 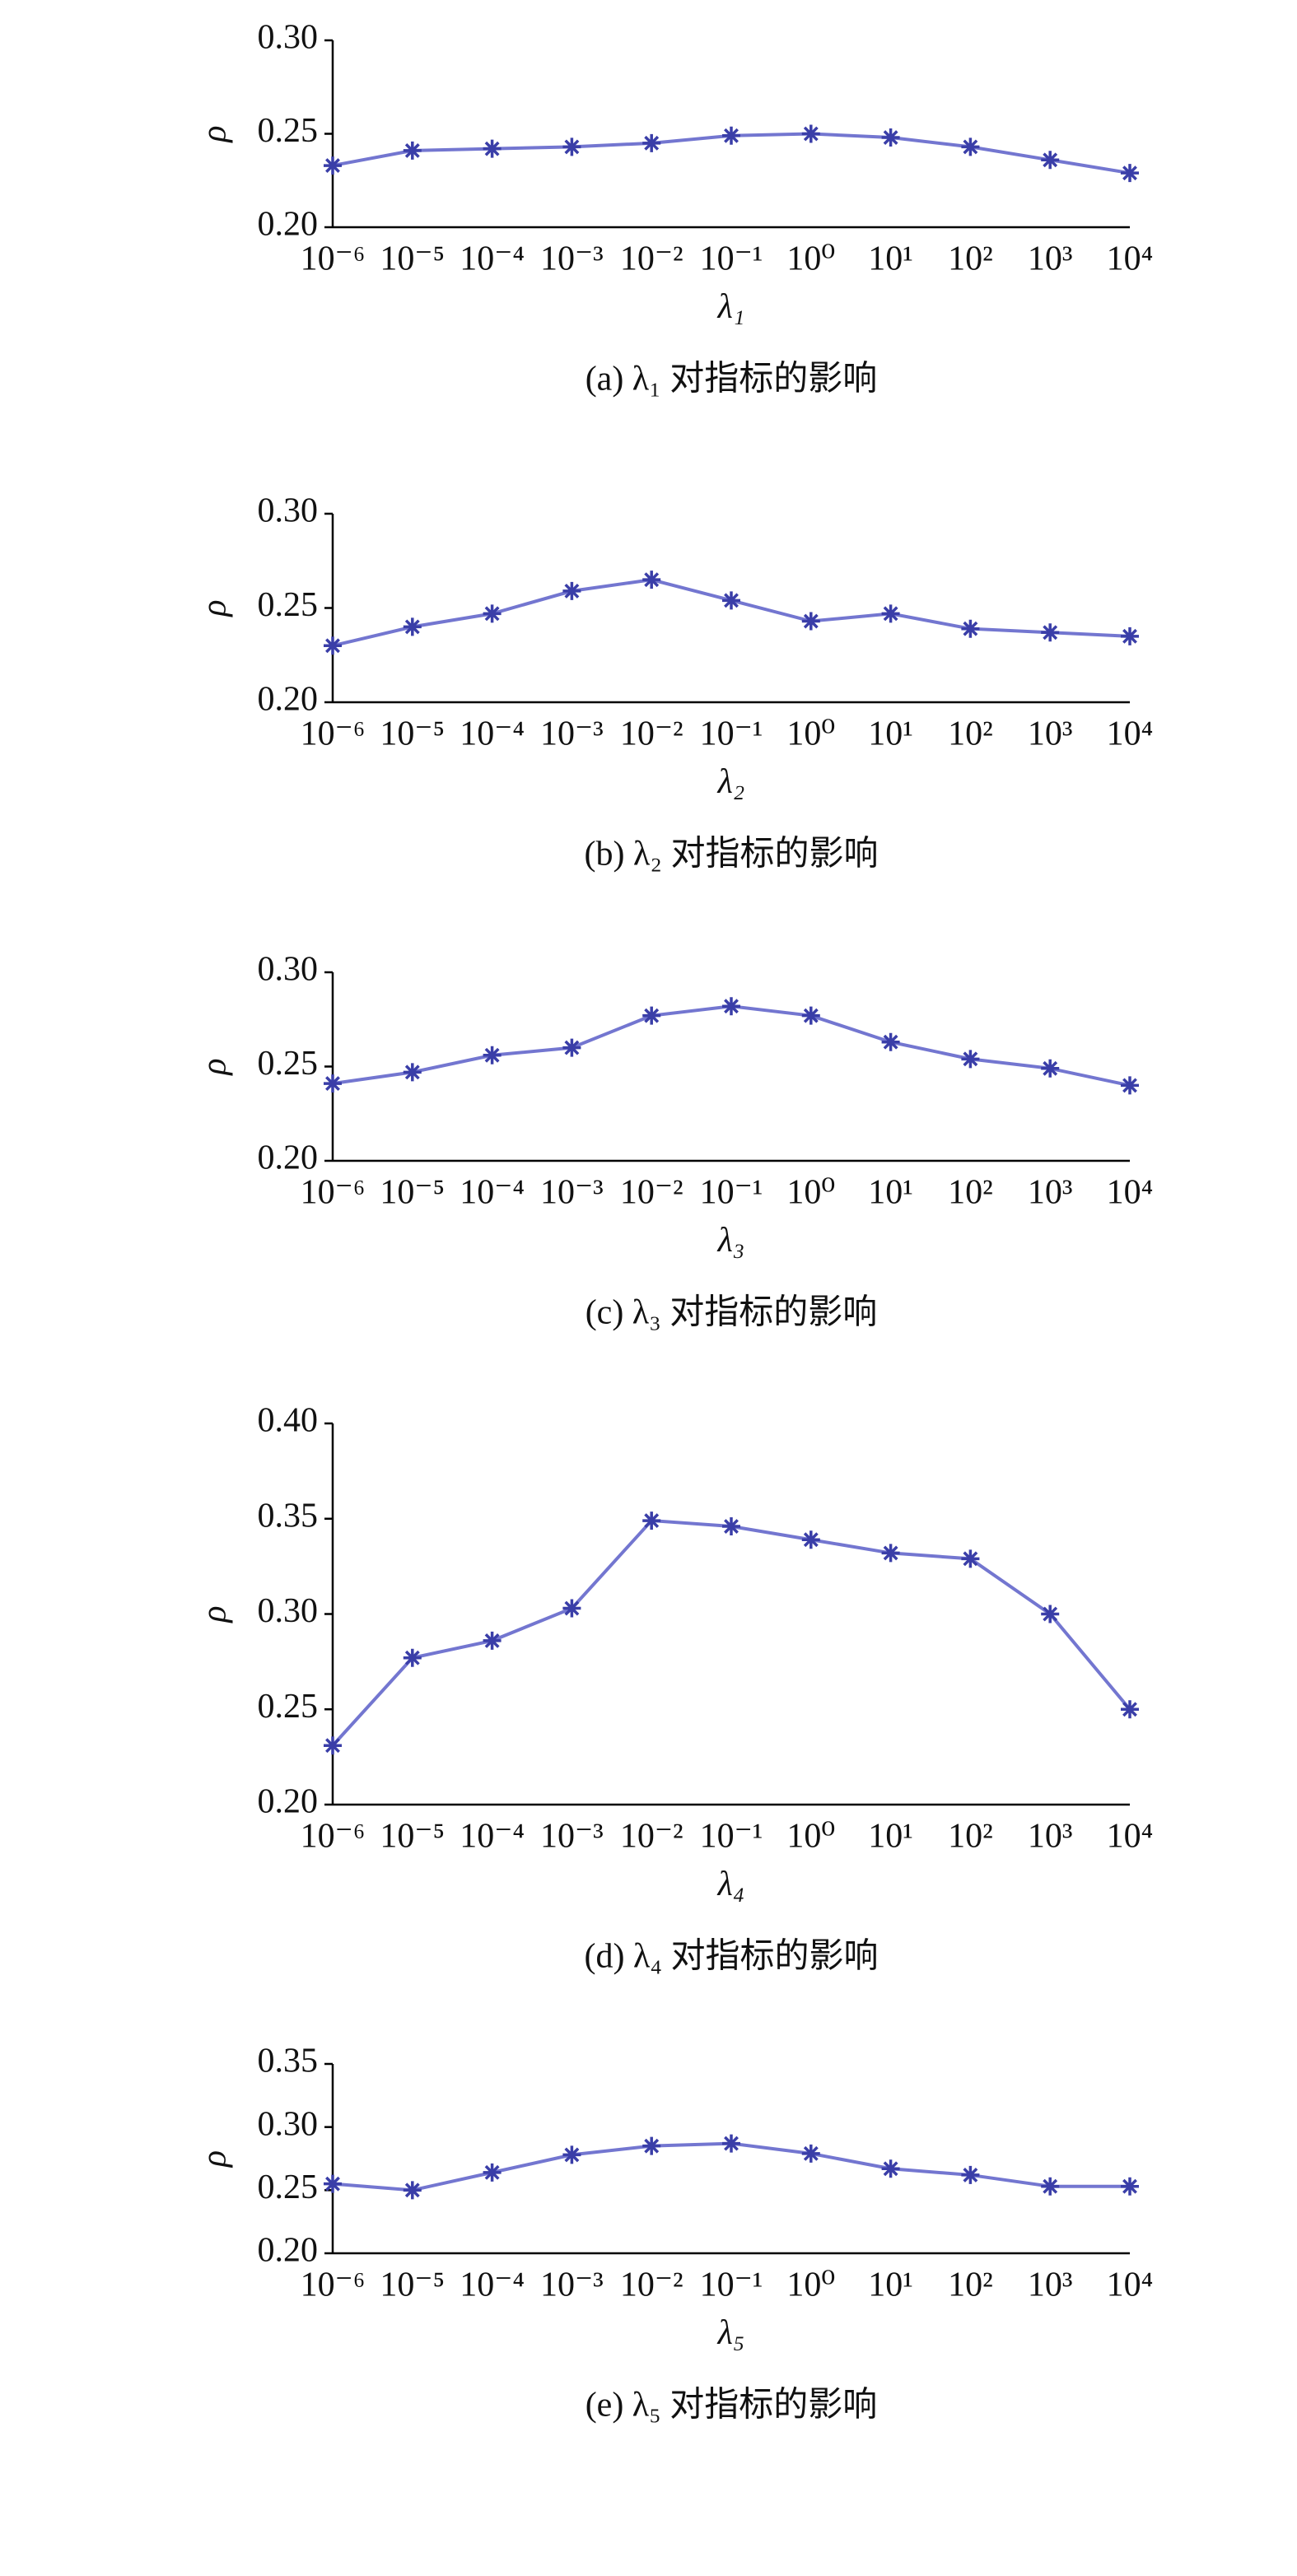 What do you see at coordinates (730, 2333) in the screenshot?
I see `x-label: λ₅` at bounding box center [730, 2333].